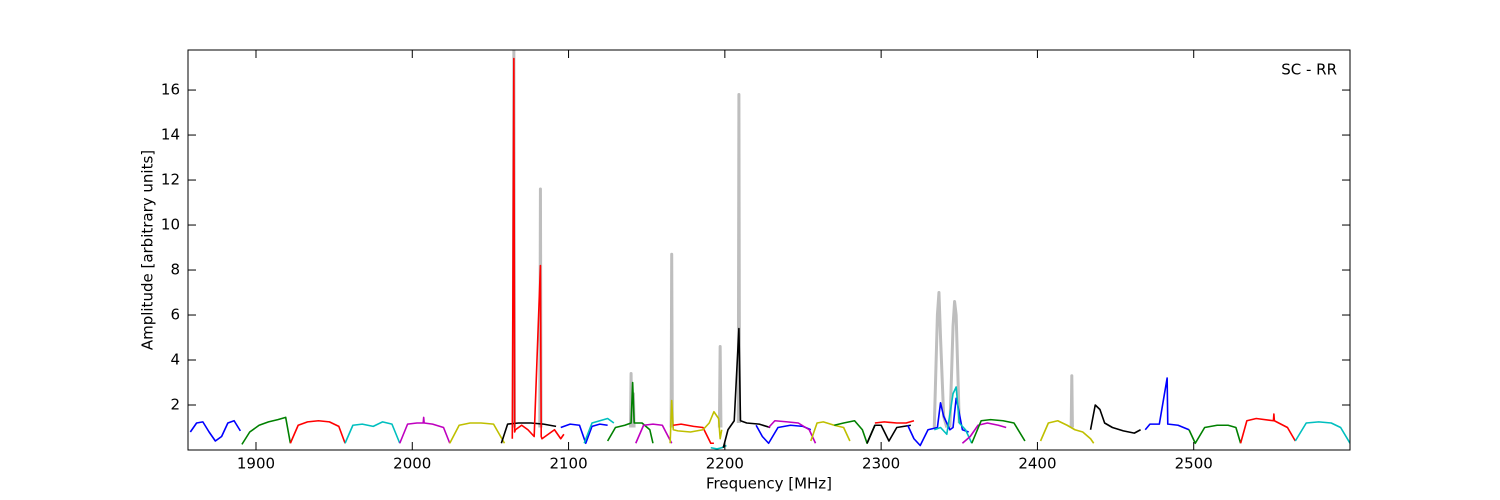  I want to click on x-tick-label: 2200, so click(725, 464).